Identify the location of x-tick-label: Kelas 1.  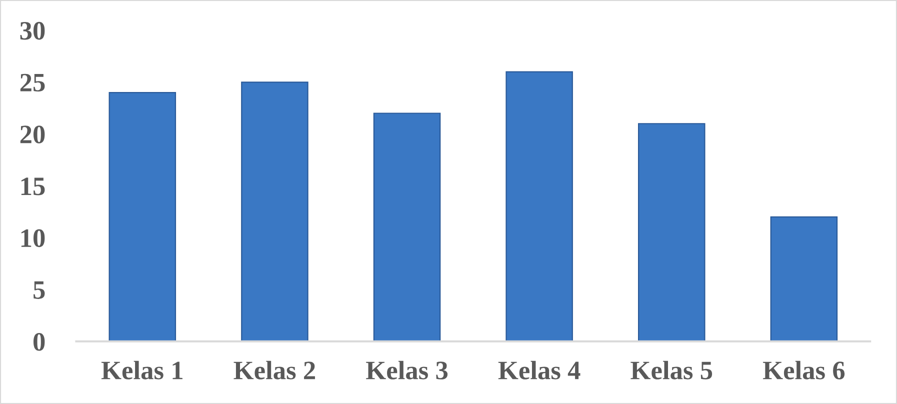
(141, 370).